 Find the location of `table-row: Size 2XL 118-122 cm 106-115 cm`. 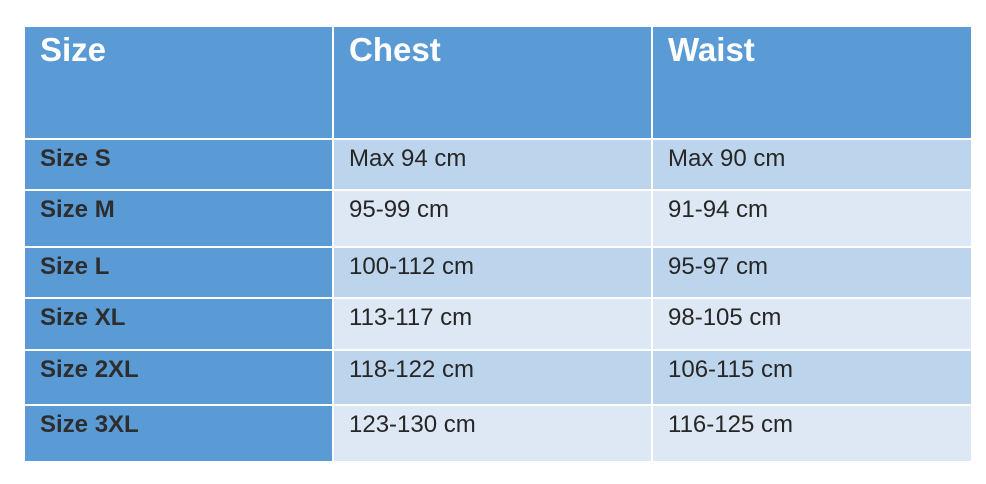

table-row: Size 2XL 118-122 cm 106-115 cm is located at coordinates (498, 377).